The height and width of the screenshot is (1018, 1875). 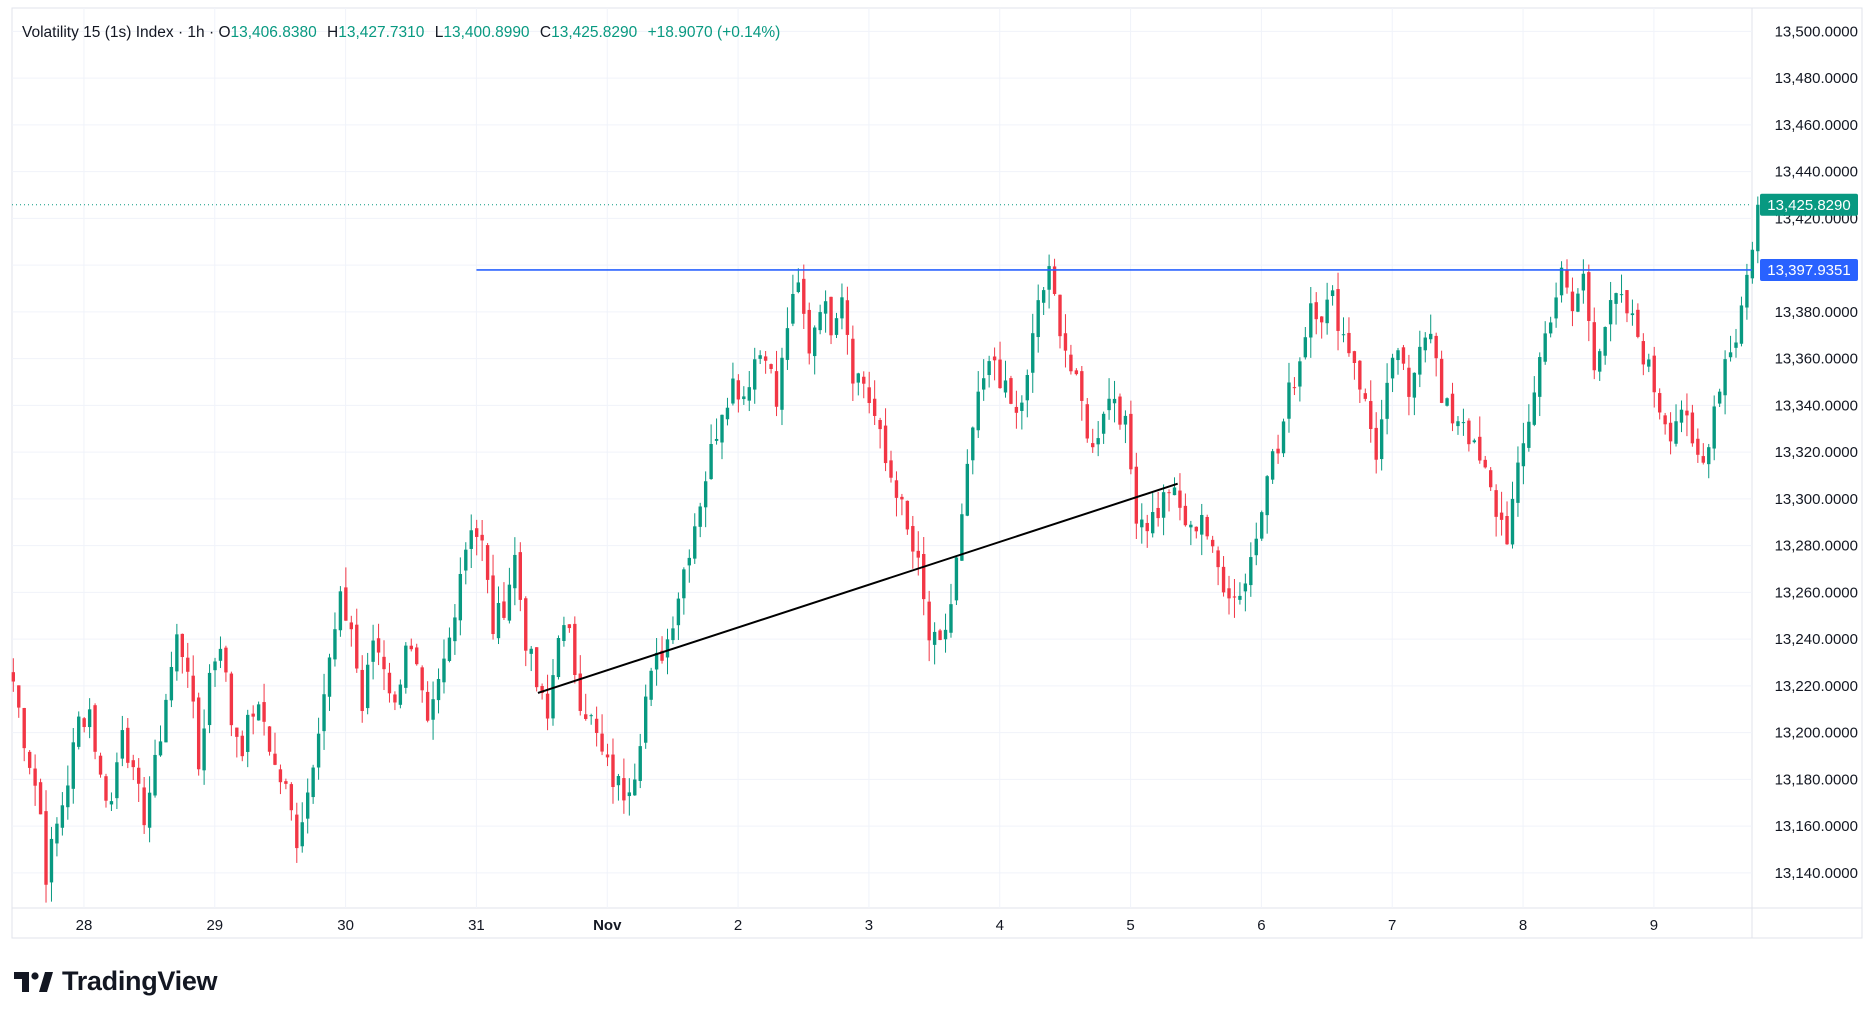 What do you see at coordinates (1816, 592) in the screenshot?
I see `y-tick-label: 13,260.0000` at bounding box center [1816, 592].